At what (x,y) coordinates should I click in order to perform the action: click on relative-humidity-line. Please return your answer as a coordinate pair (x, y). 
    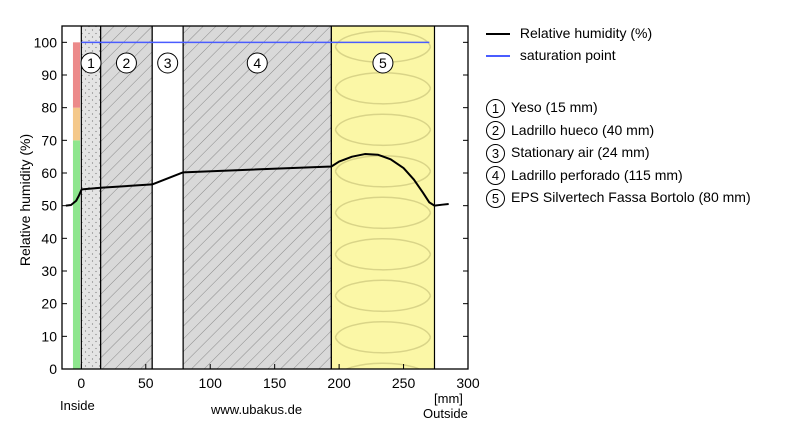
    Looking at the image, I should click on (257, 180).